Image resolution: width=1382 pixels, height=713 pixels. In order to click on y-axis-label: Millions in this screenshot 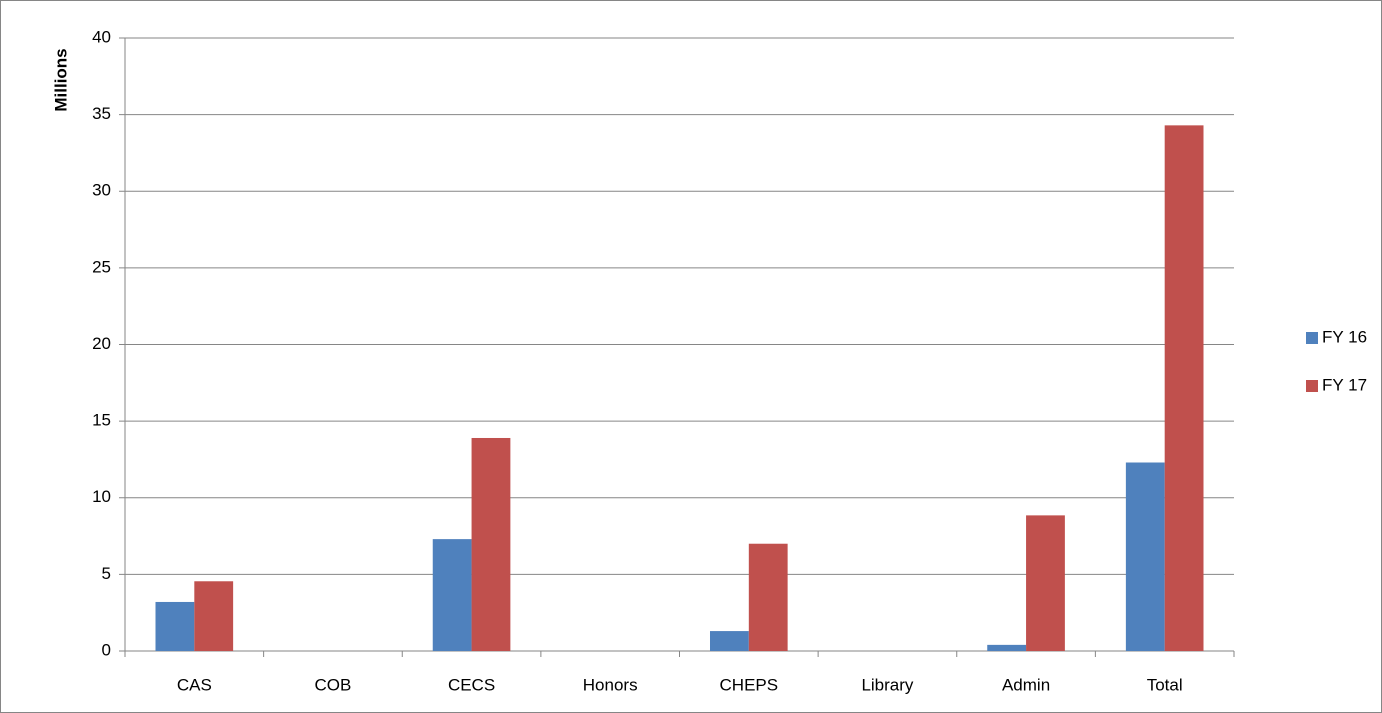, I will do `click(60, 79)`.